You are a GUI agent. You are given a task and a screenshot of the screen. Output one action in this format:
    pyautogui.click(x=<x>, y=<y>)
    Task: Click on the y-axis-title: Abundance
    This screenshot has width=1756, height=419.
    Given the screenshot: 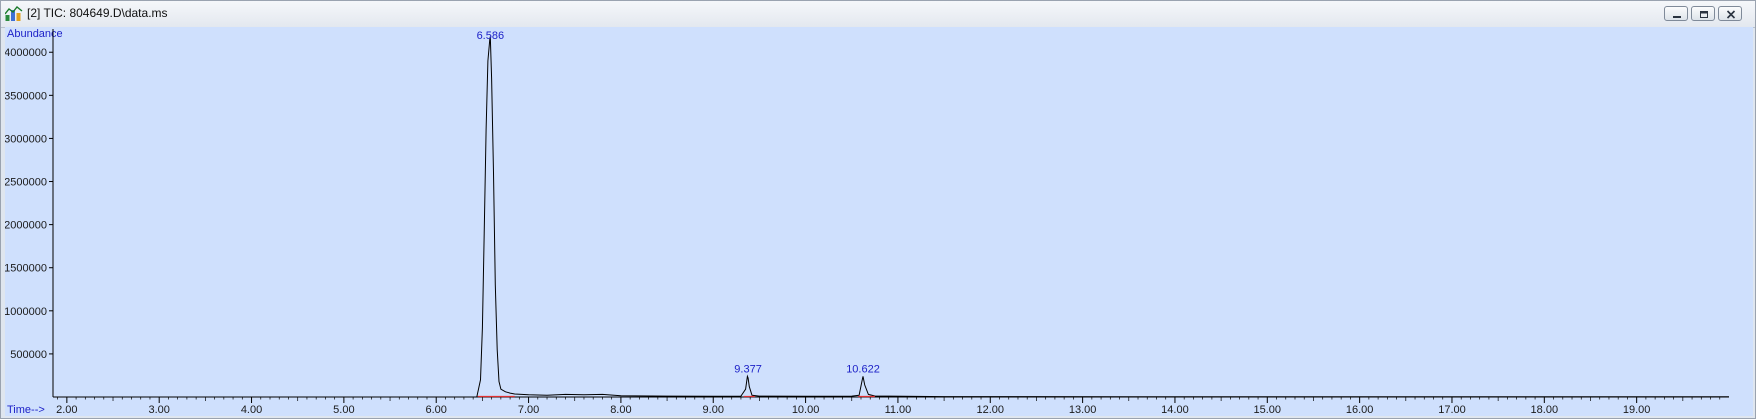 What is the action you would take?
    pyautogui.click(x=35, y=34)
    